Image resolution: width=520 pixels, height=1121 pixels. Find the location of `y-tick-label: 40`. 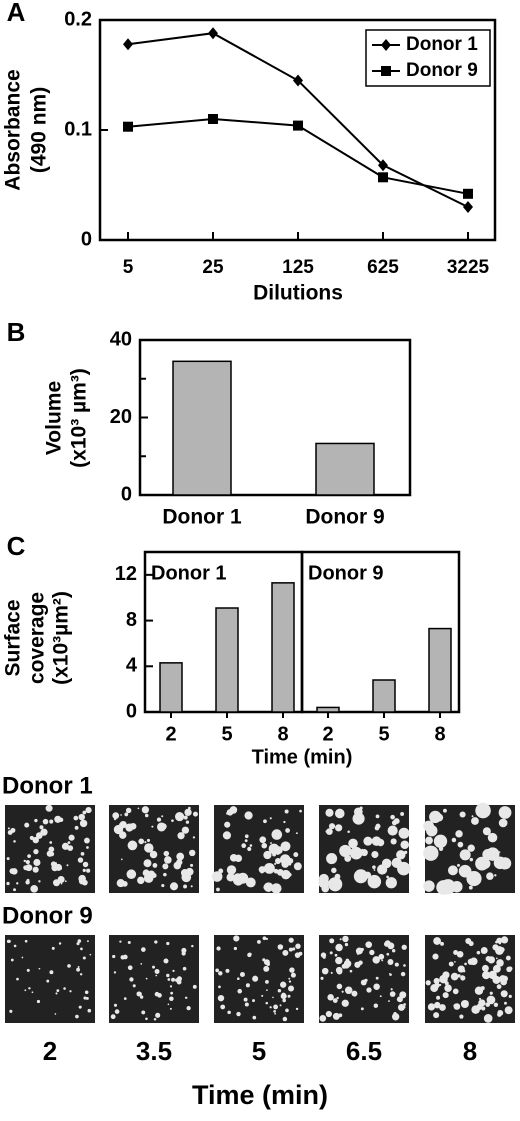

y-tick-label: 40 is located at coordinates (121, 339).